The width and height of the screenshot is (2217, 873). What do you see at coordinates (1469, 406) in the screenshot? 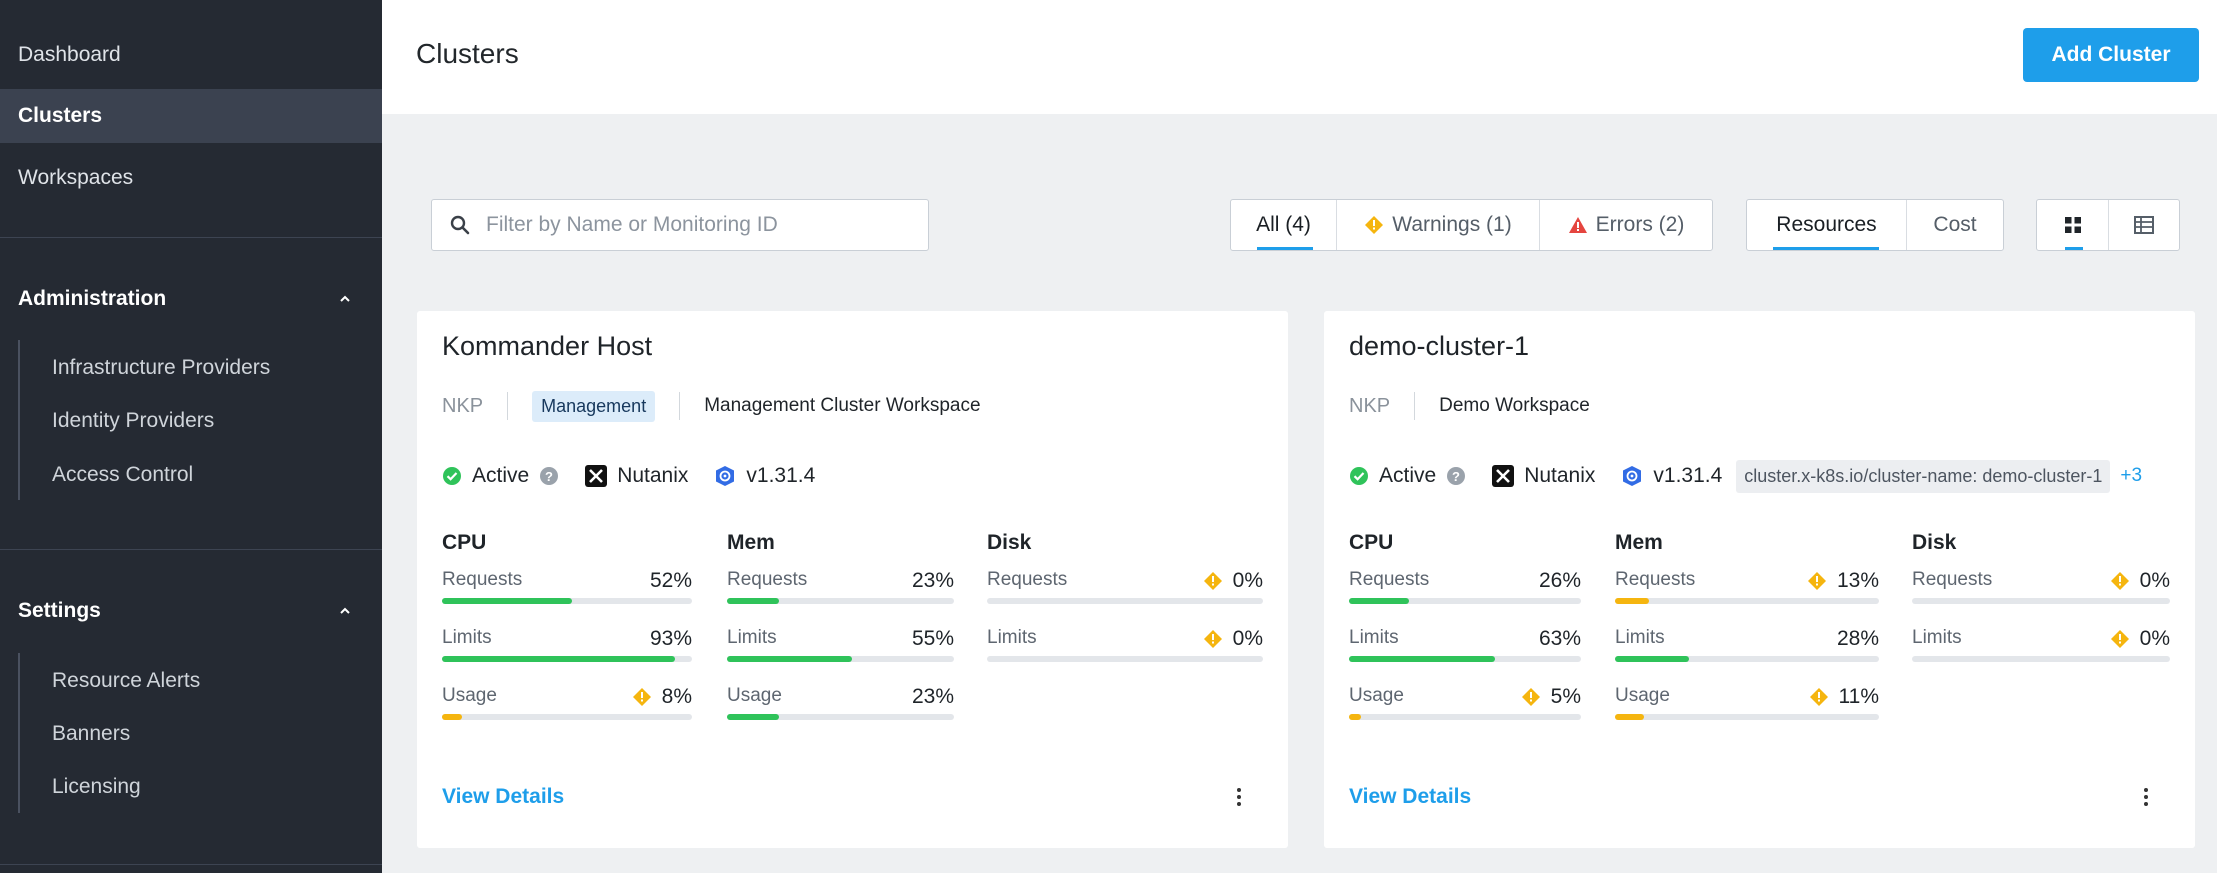
I see `cluster-tags: NKP Demo Workspace` at bounding box center [1469, 406].